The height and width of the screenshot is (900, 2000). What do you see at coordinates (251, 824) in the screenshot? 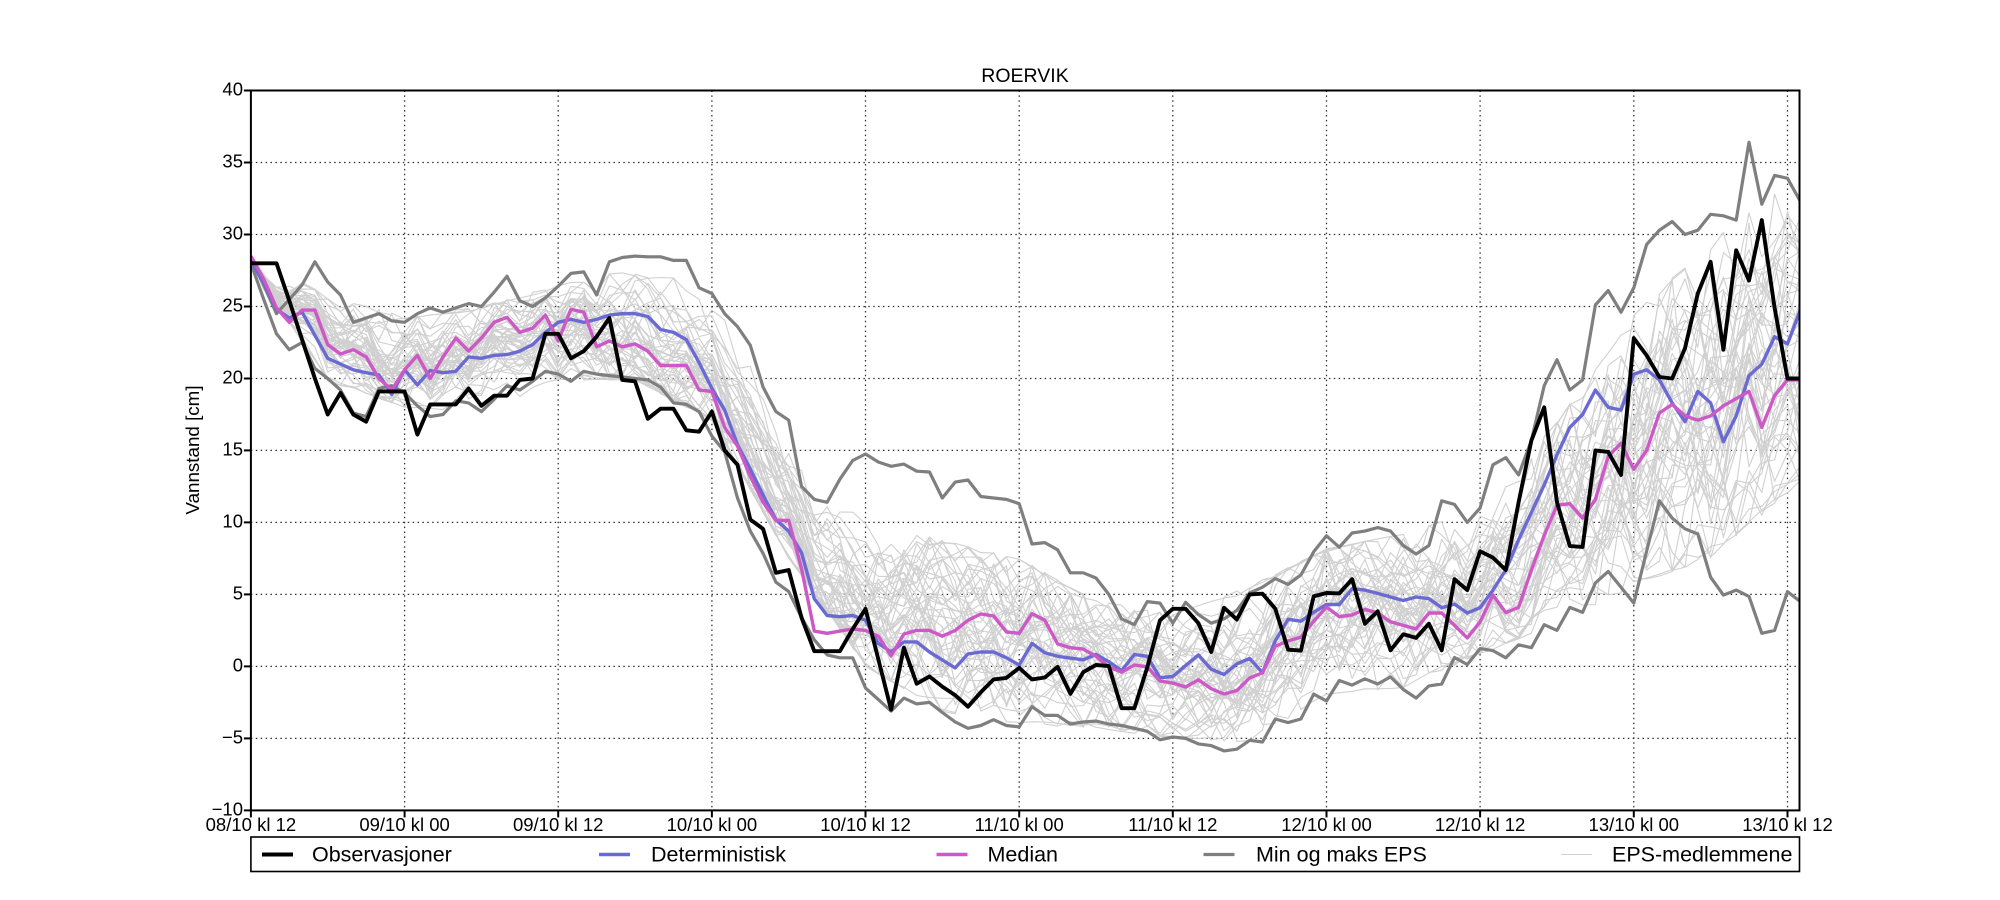
I see `svg-text: 08/10 kl 12` at bounding box center [251, 824].